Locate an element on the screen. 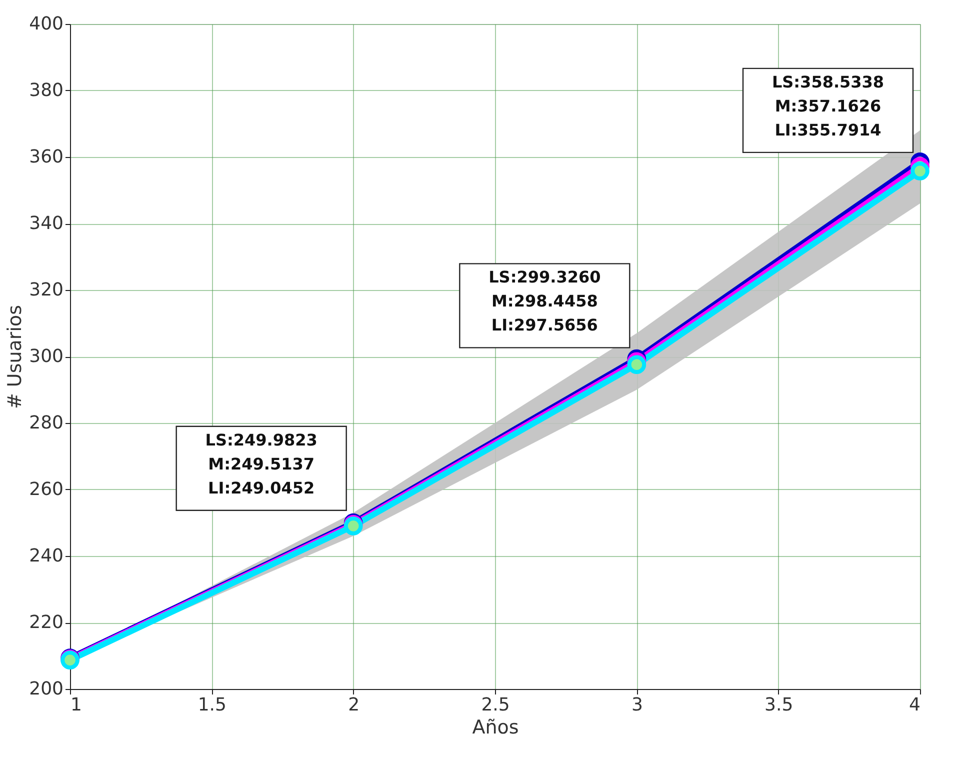 This screenshot has height=769, width=979. annotation: LS:299.3260 M:298.4458 LI:297.5656 is located at coordinates (544, 301).